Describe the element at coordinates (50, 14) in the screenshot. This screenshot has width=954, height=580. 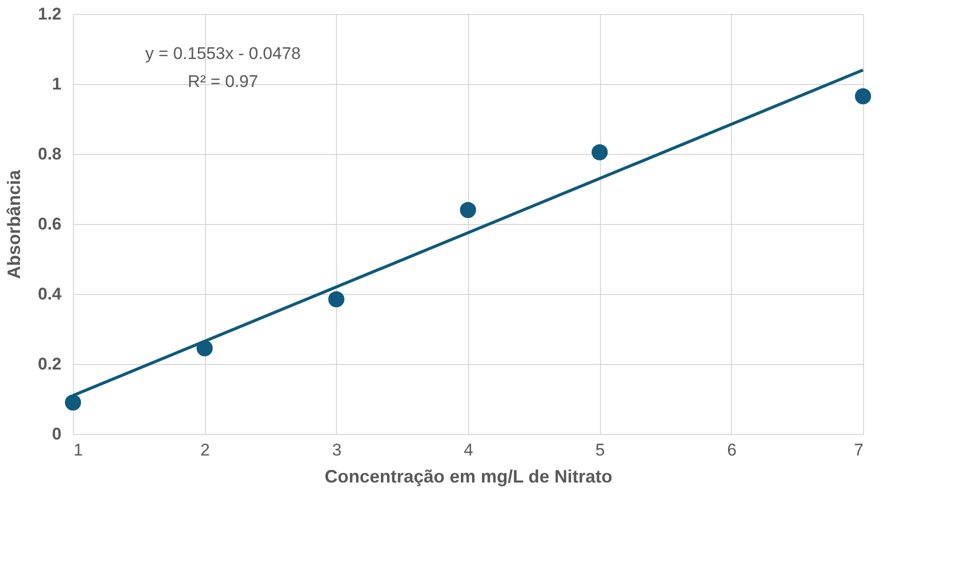
I see `y-tick-label: 1.2` at that location.